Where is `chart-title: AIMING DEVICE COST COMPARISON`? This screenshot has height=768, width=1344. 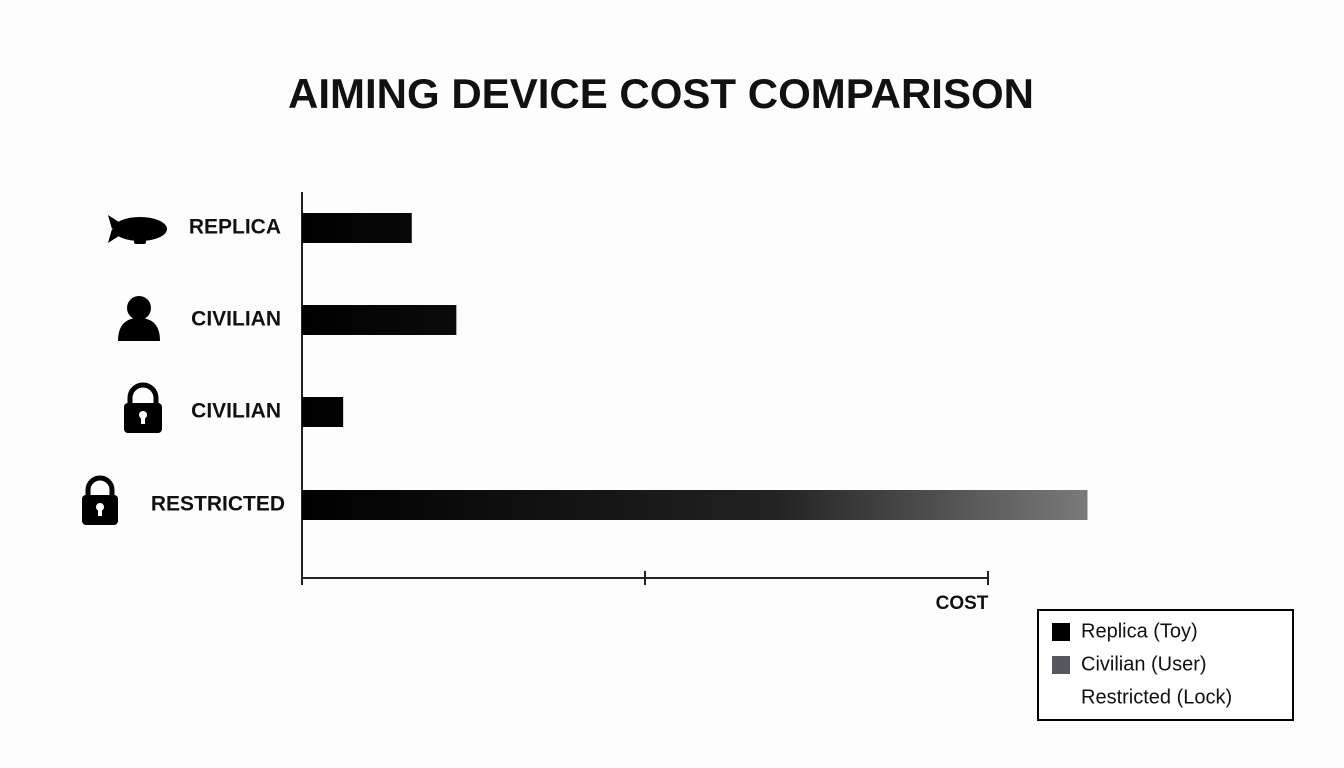 chart-title: AIMING DEVICE COST COMPARISON is located at coordinates (661, 93).